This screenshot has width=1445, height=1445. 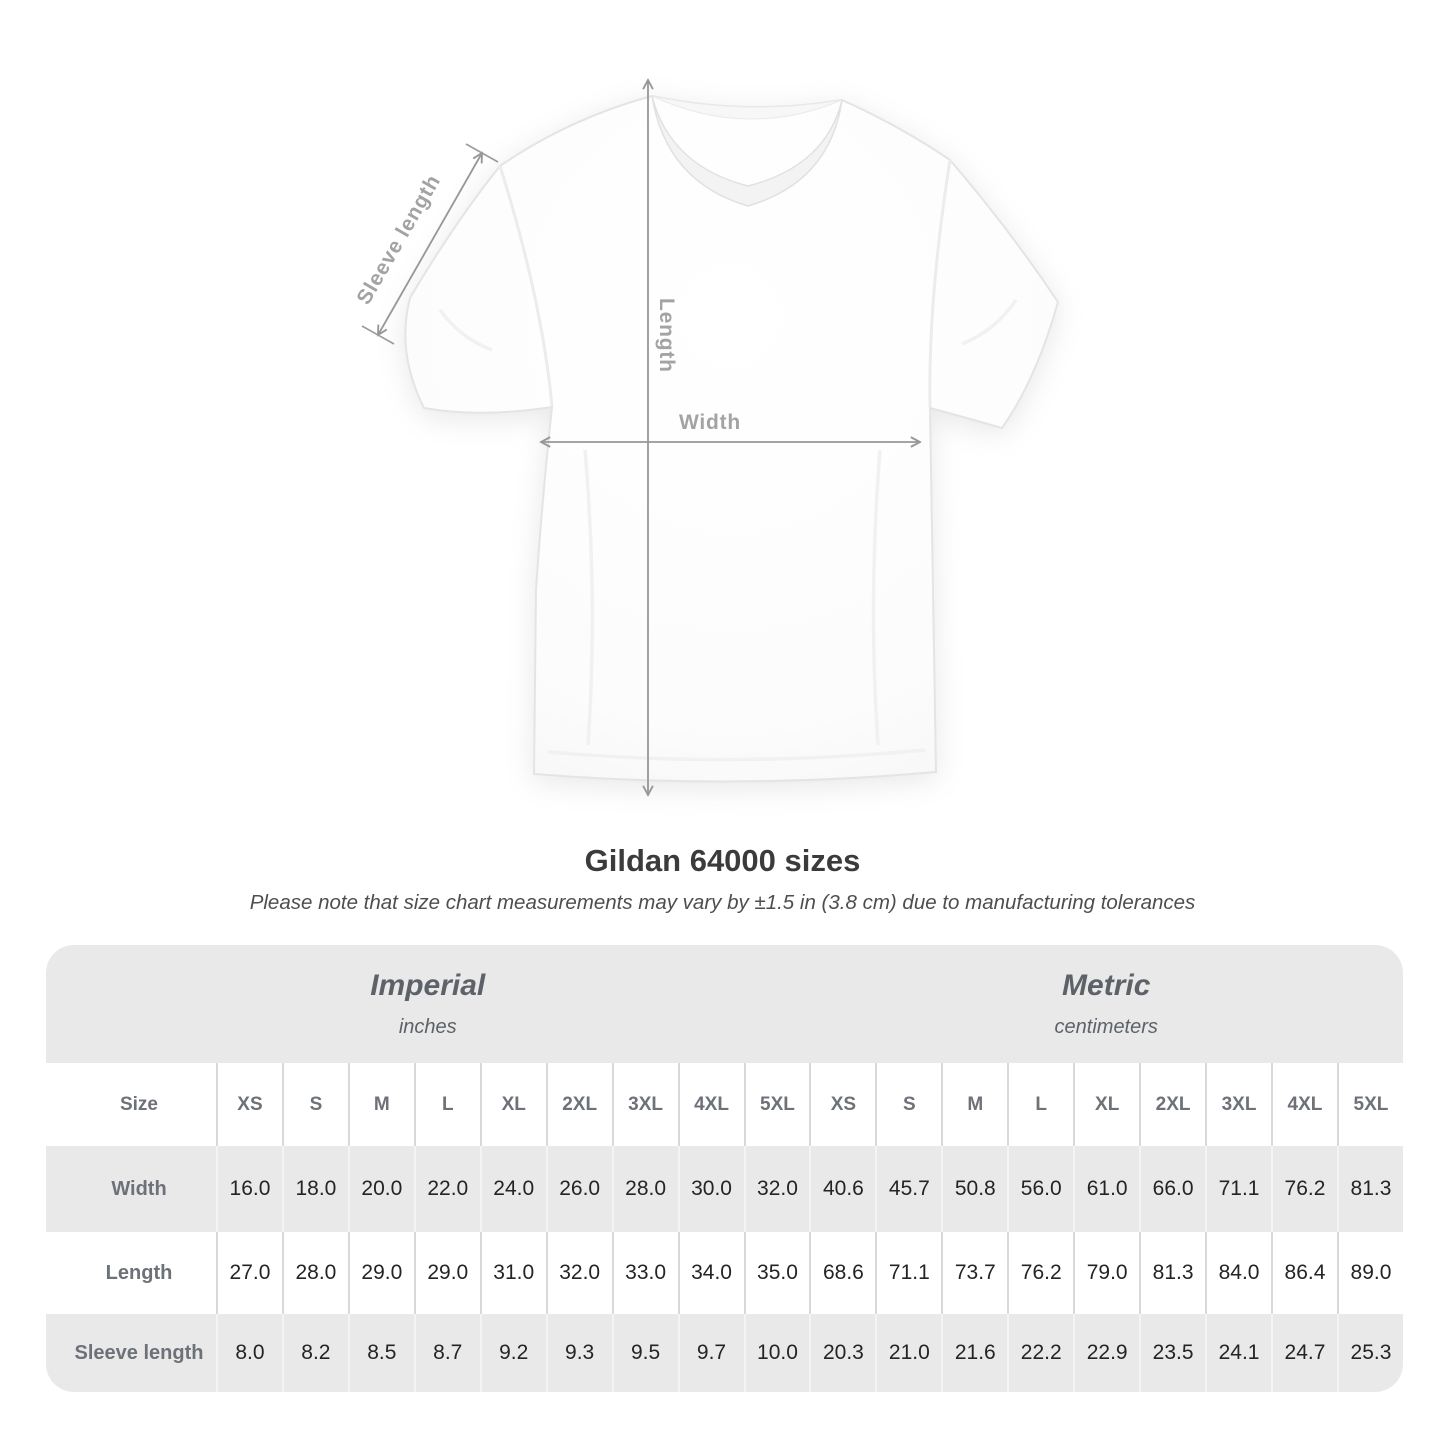 I want to click on size-value-cell: 20.3, so click(x=842, y=1353).